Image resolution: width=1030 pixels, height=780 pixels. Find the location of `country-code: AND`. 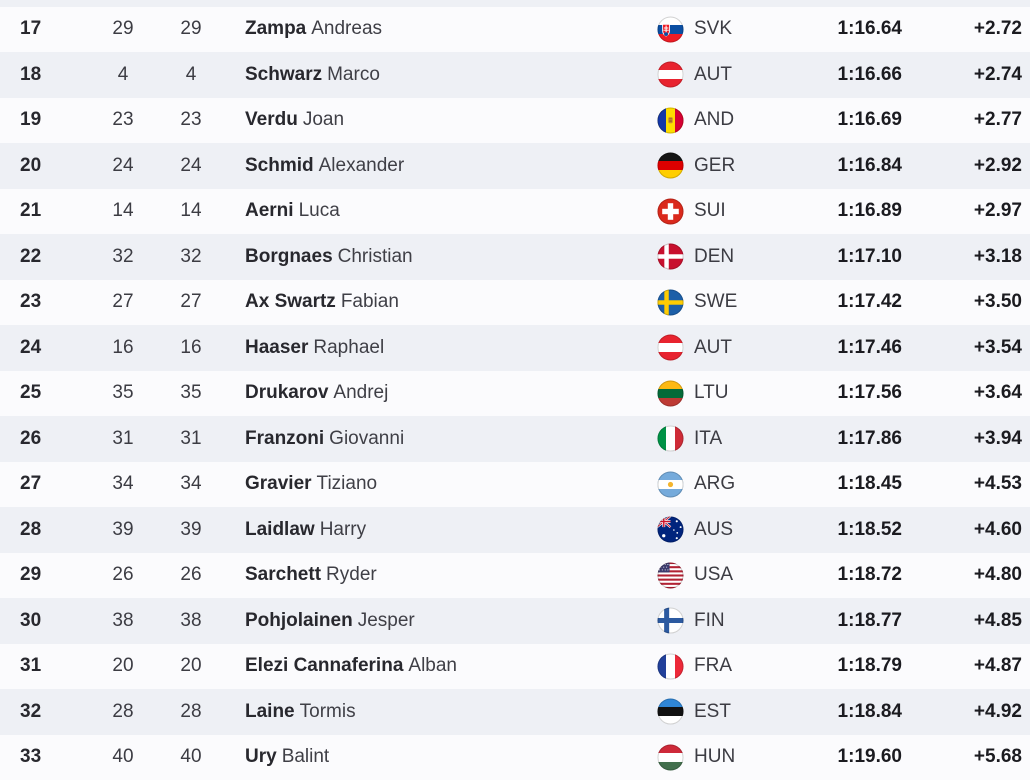

country-code: AND is located at coordinates (714, 120).